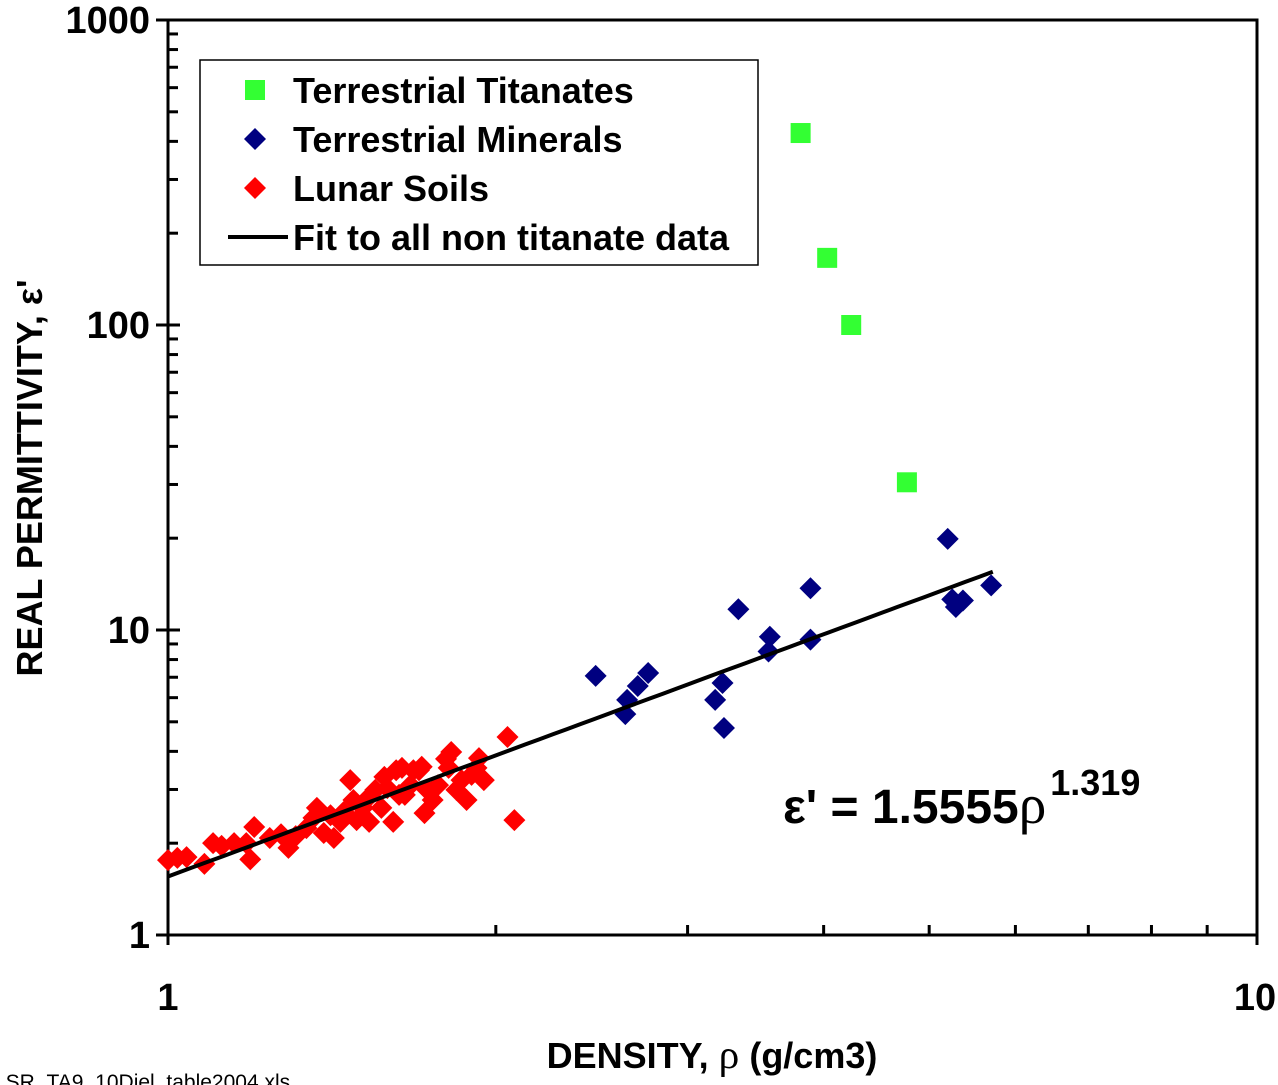  Describe the element at coordinates (391, 188) in the screenshot. I see `legend-label-lunar-soils: Lunar Soils` at that location.